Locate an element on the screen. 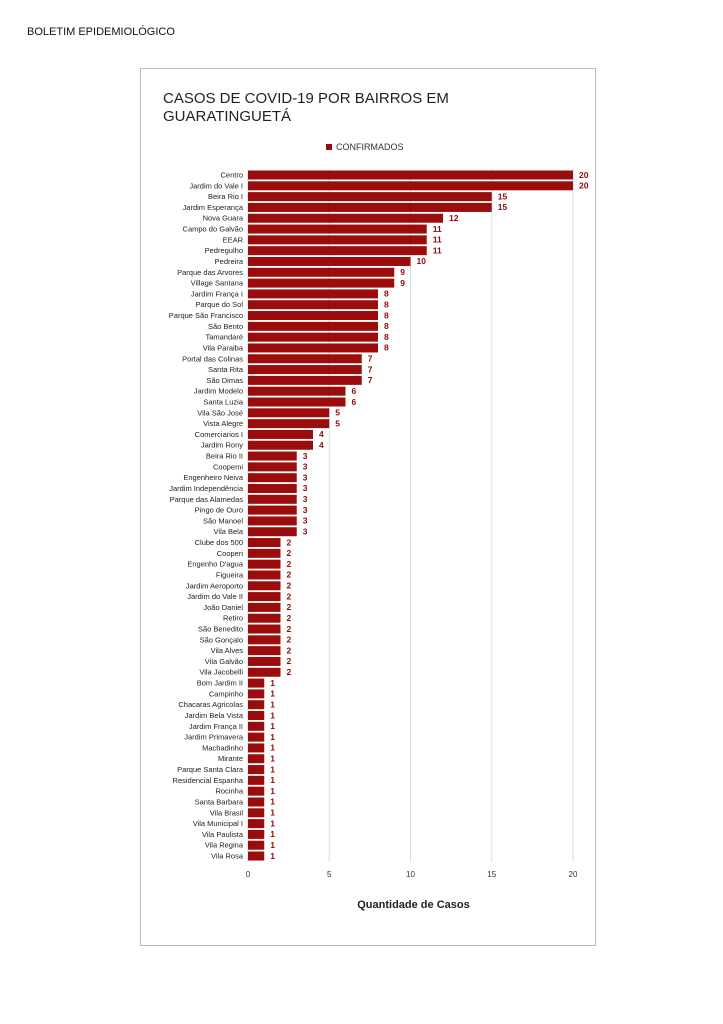 The height and width of the screenshot is (1024, 723). y-tick-label: São Gonçalo is located at coordinates (221, 639).